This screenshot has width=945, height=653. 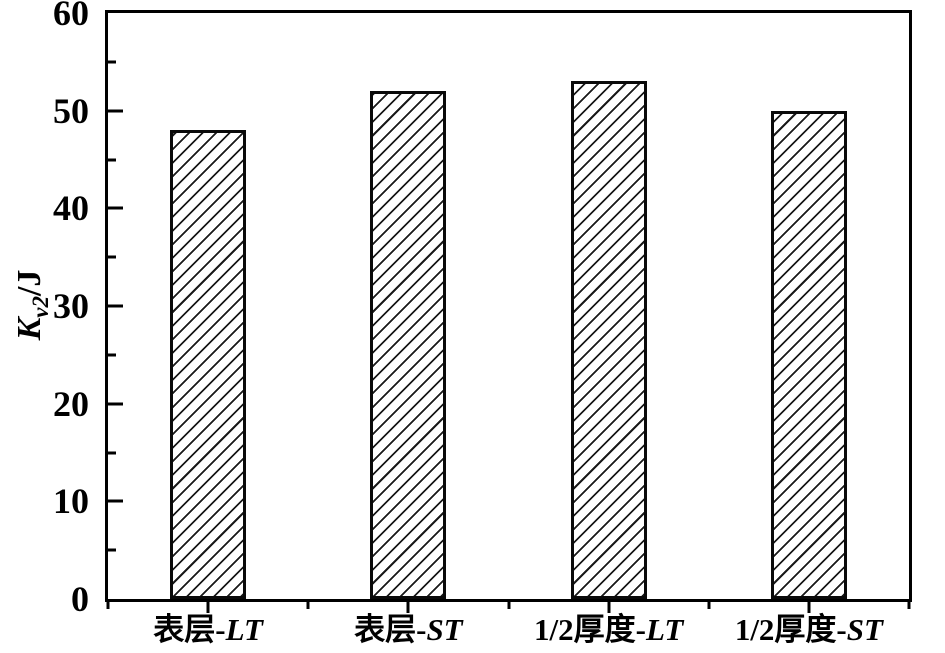 What do you see at coordinates (71, 501) in the screenshot?
I see `y-tick-label: 10` at bounding box center [71, 501].